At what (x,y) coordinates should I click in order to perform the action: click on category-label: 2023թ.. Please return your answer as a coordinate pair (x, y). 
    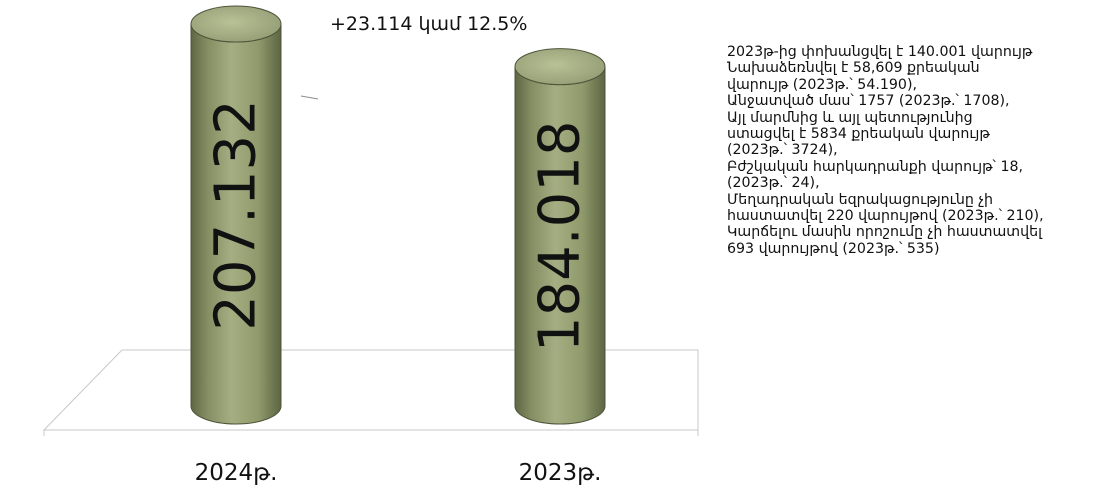
    Looking at the image, I should click on (560, 473).